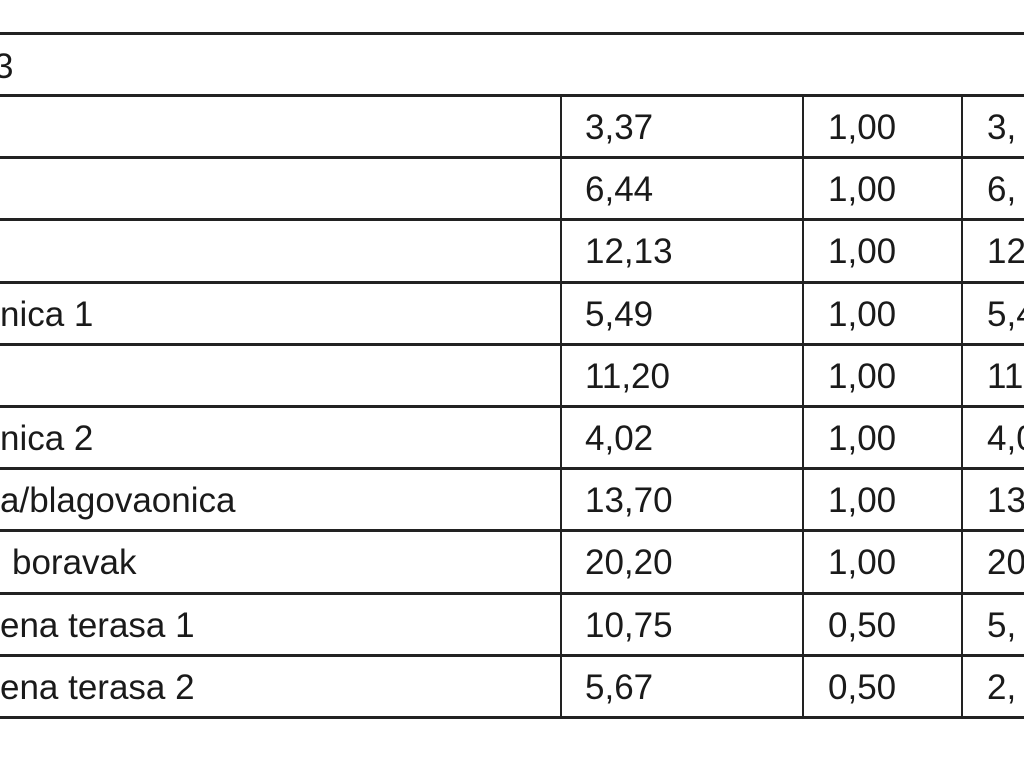  Describe the element at coordinates (1005, 501) in the screenshot. I see `cell-value: 13` at that location.